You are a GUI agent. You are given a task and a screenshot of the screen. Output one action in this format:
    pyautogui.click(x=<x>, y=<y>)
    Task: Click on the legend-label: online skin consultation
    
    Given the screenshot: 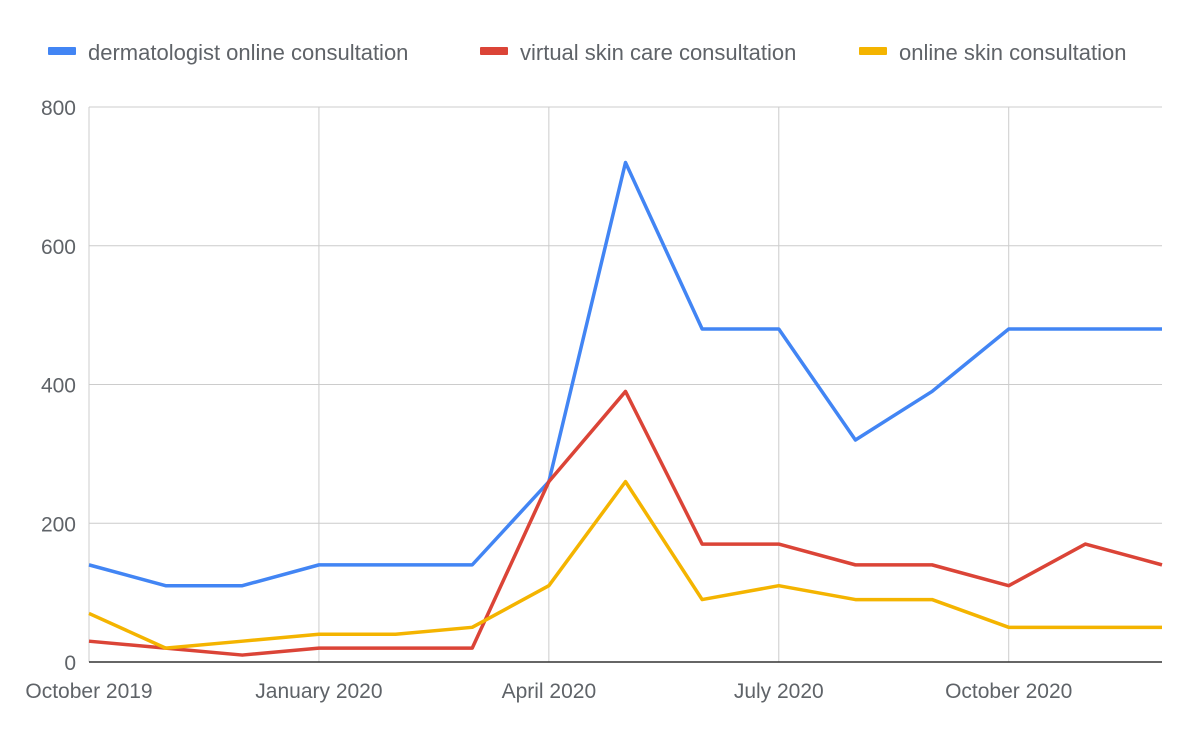 What is the action you would take?
    pyautogui.click(x=1012, y=52)
    